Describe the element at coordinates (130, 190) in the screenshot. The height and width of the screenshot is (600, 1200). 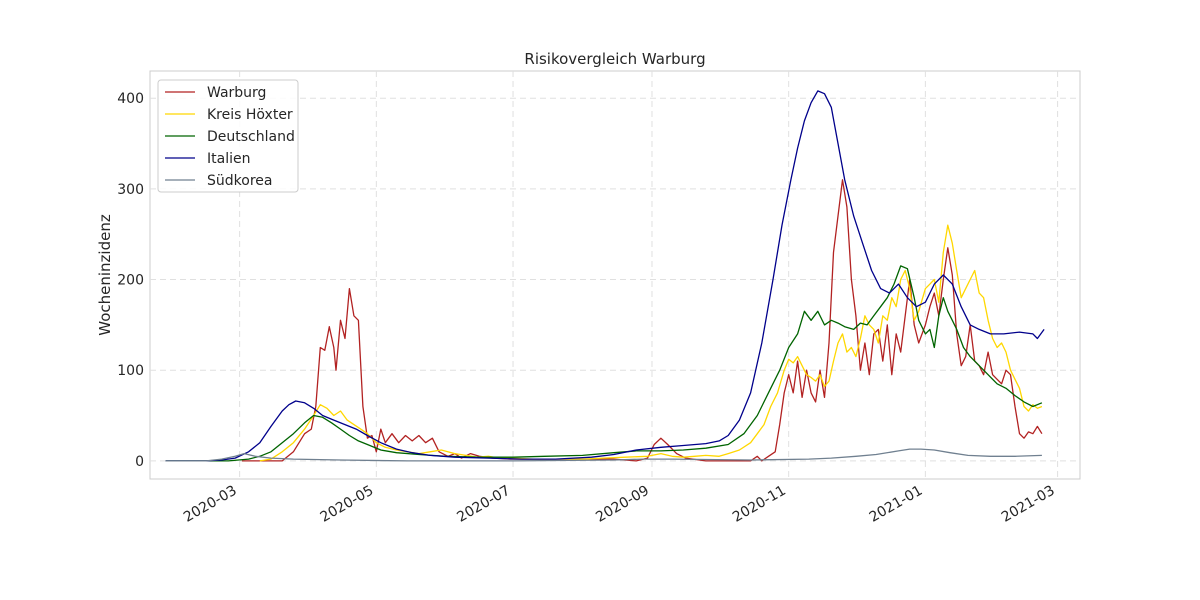
I see `y-tick-label: 300` at that location.